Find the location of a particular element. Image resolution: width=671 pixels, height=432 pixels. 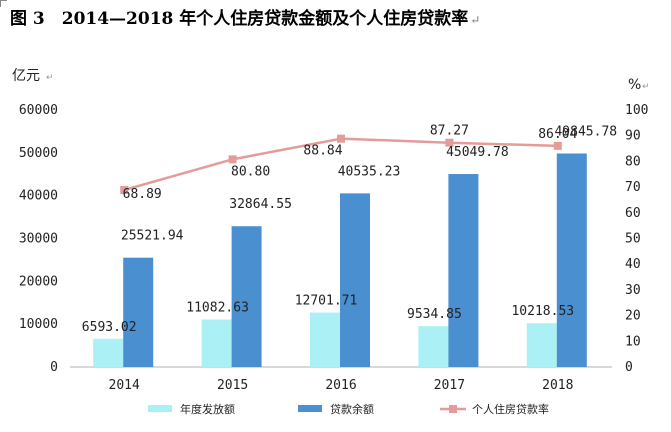

line-data-label: 88.84 is located at coordinates (322, 151).